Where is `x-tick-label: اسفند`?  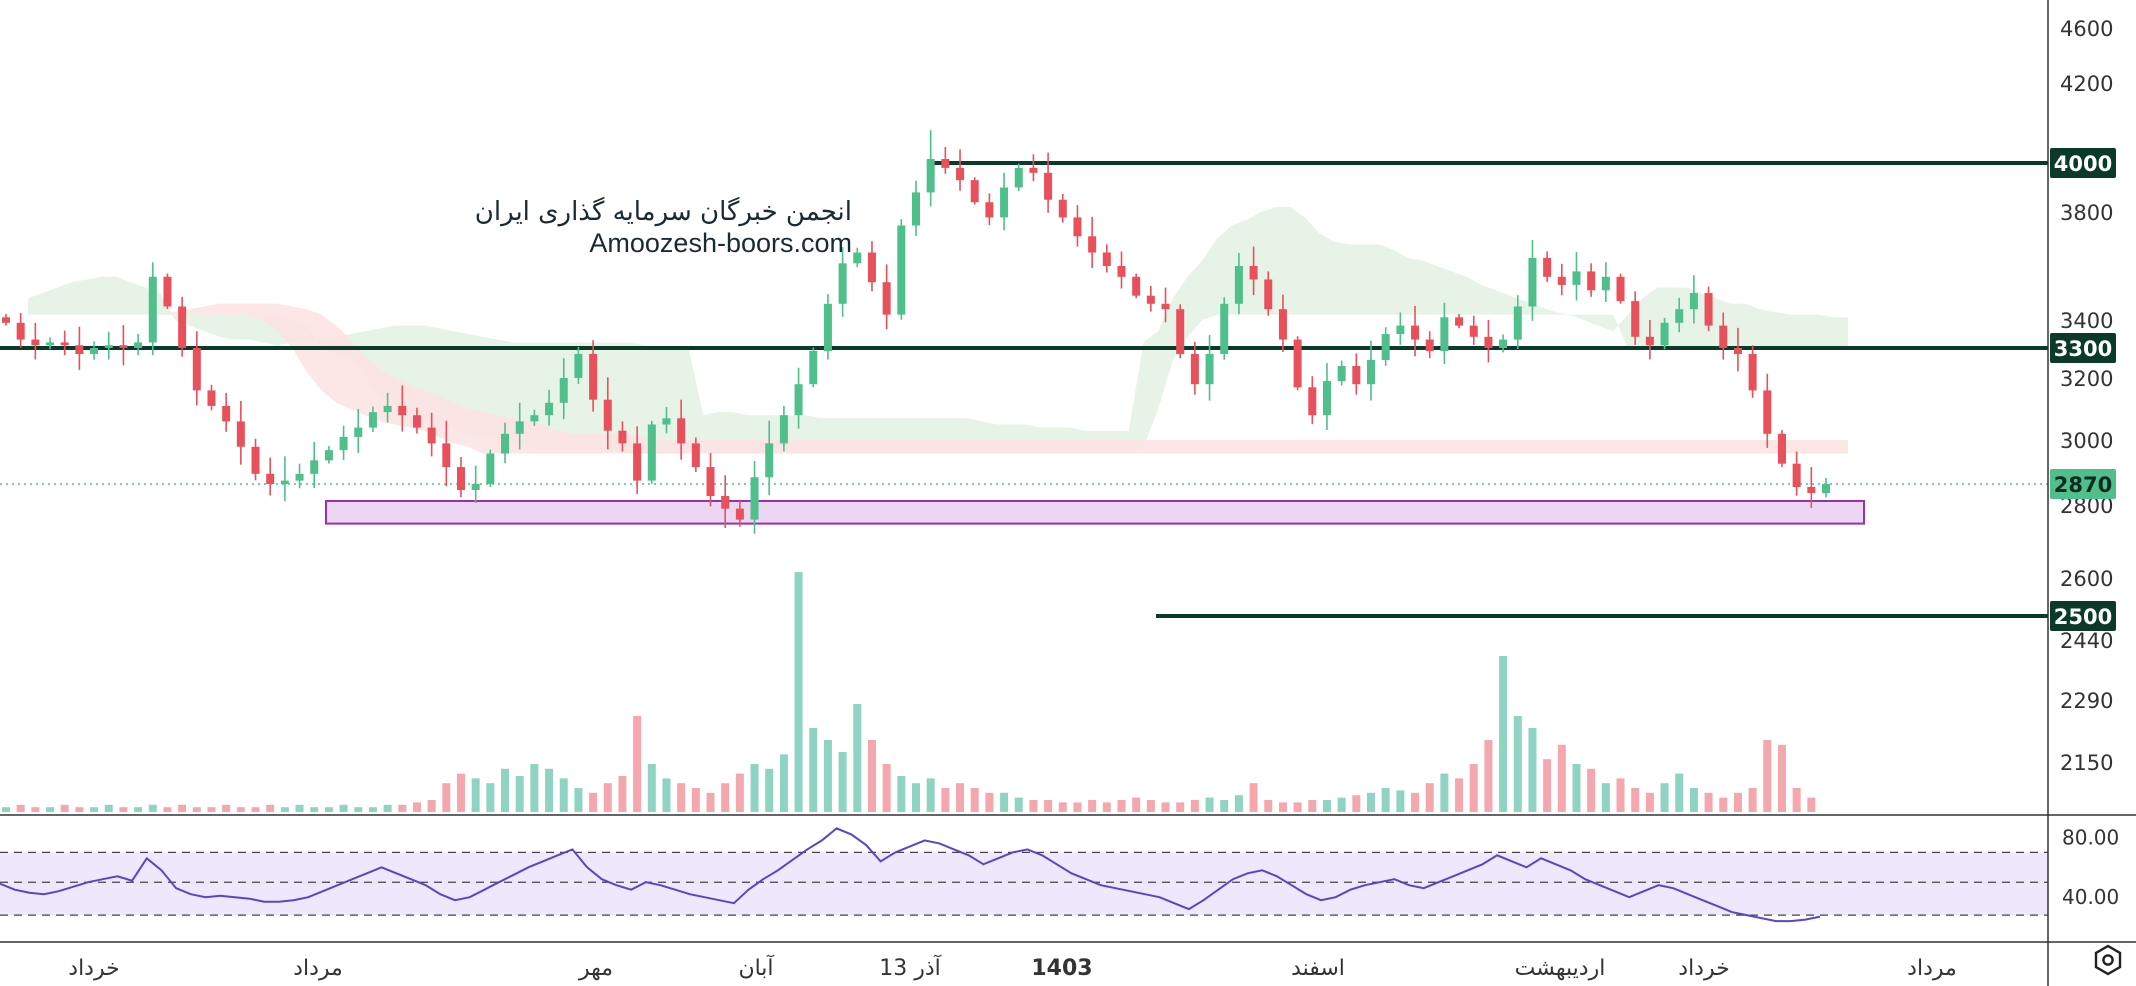 x-tick-label: اسفند is located at coordinates (1318, 968).